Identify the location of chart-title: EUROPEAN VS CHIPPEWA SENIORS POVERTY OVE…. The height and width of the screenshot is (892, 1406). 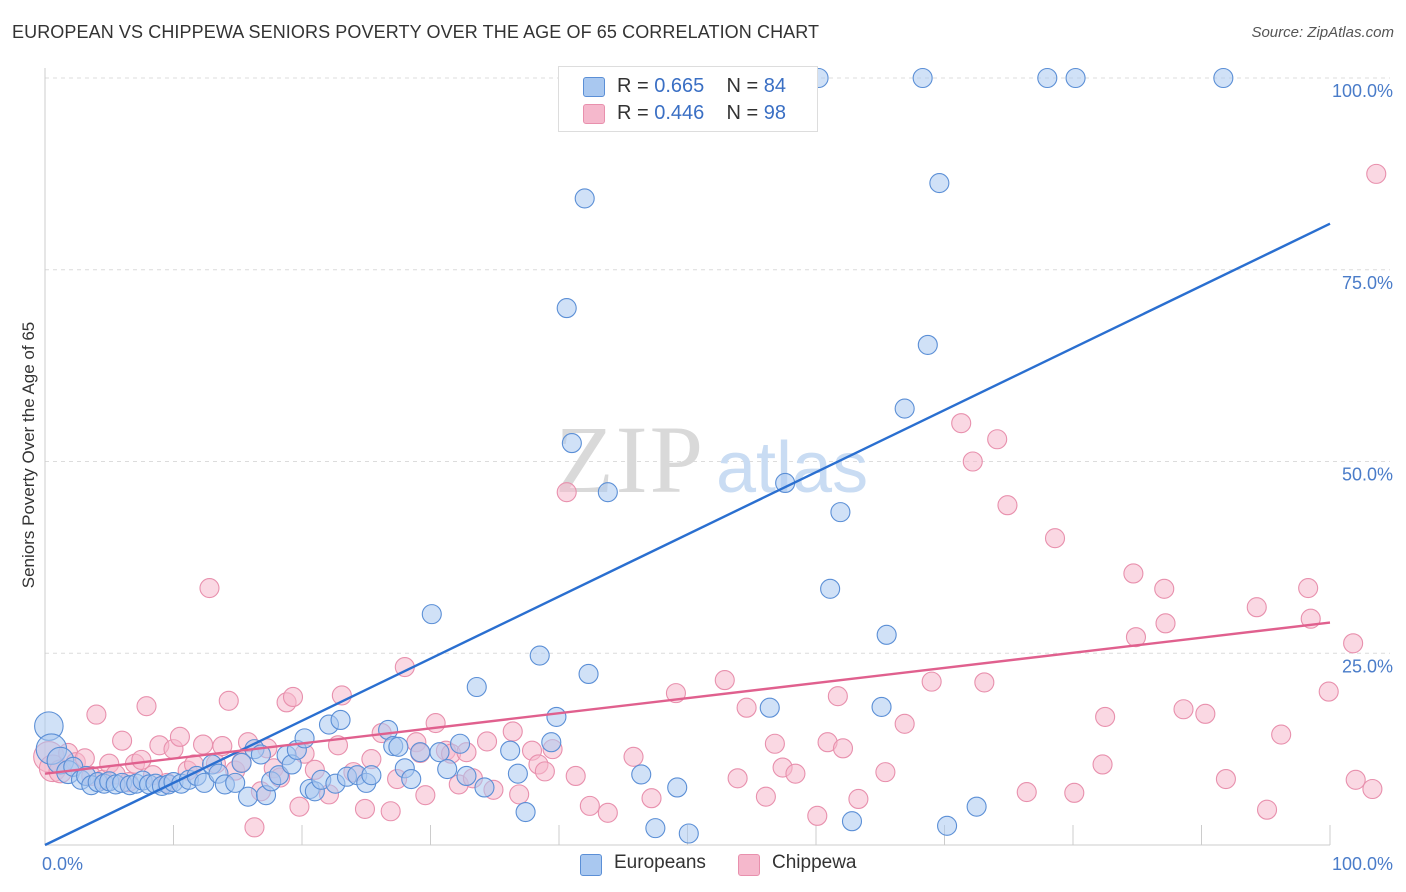
(416, 32).